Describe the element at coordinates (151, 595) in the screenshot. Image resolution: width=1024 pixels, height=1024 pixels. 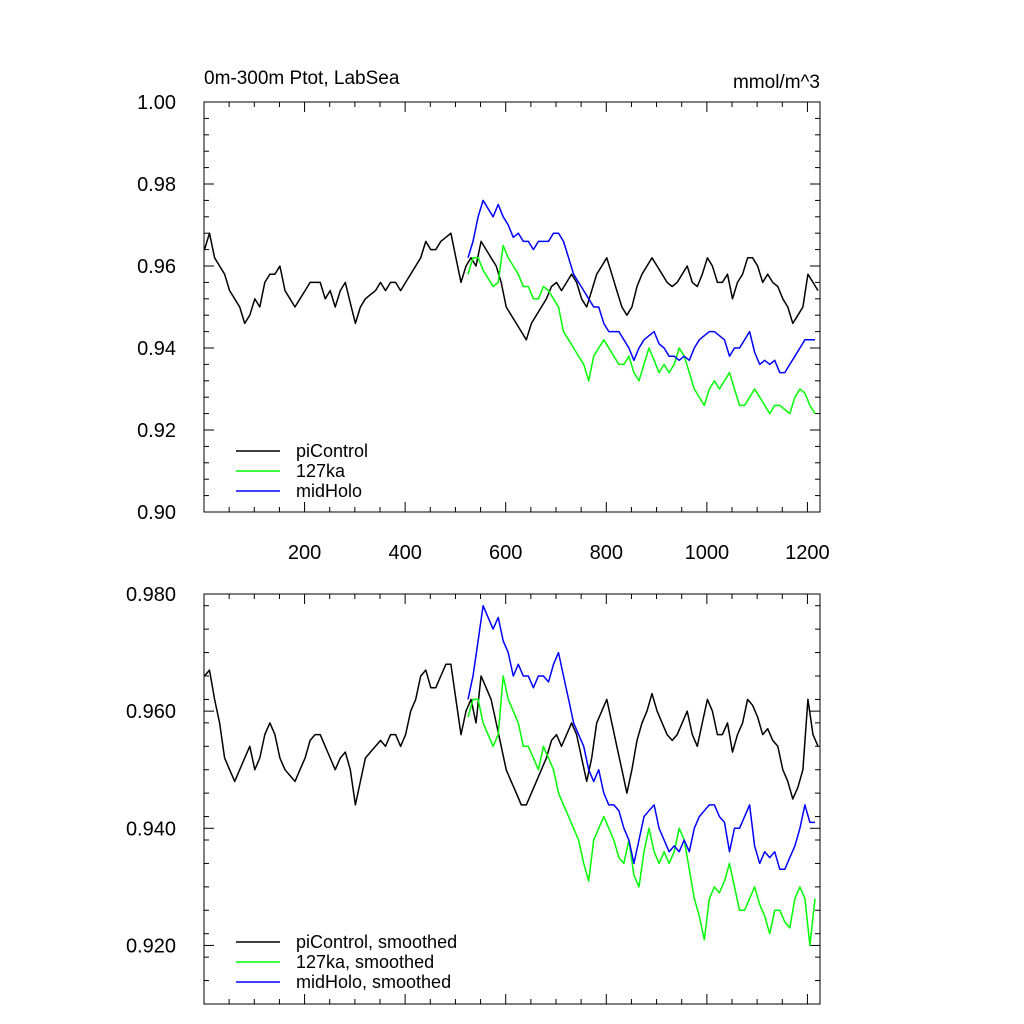
I see `y-tick-label: 0.980` at that location.